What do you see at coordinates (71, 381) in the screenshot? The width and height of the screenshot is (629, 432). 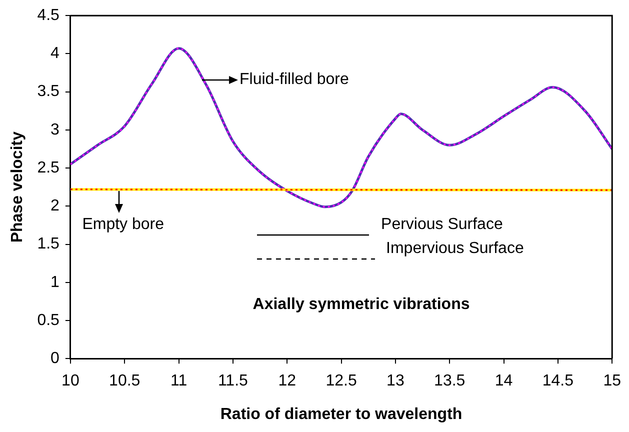 I see `x-tick-label: 10` at bounding box center [71, 381].